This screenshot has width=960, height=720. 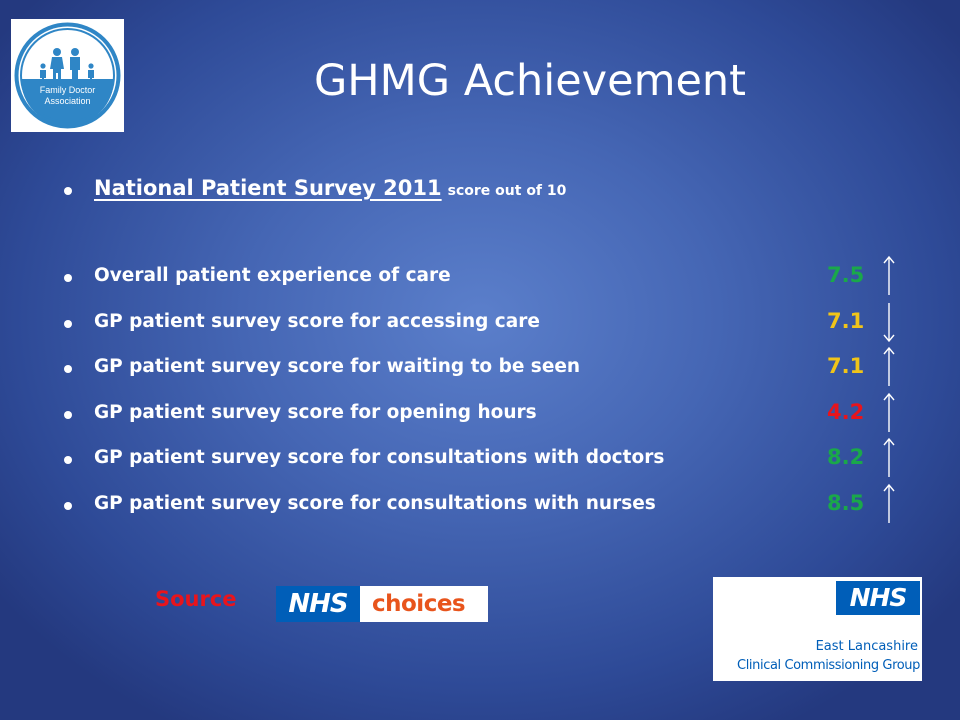 I want to click on score-row: Overall patient experience of care 7.5, so click(x=504, y=275).